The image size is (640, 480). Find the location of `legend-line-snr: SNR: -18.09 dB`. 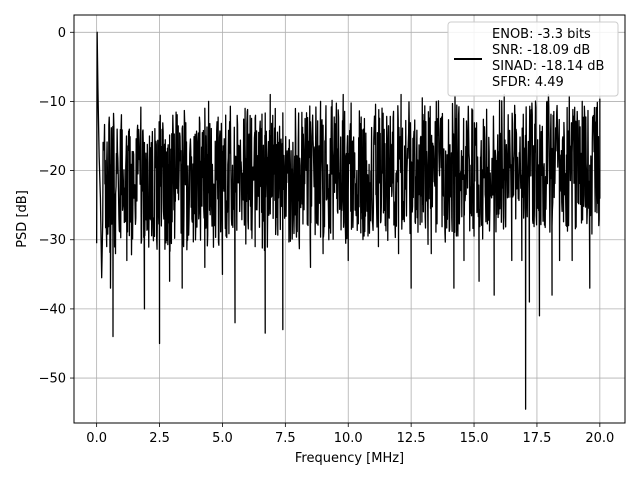

legend-line-snr: SNR: -18.09 dB is located at coordinates (541, 50).